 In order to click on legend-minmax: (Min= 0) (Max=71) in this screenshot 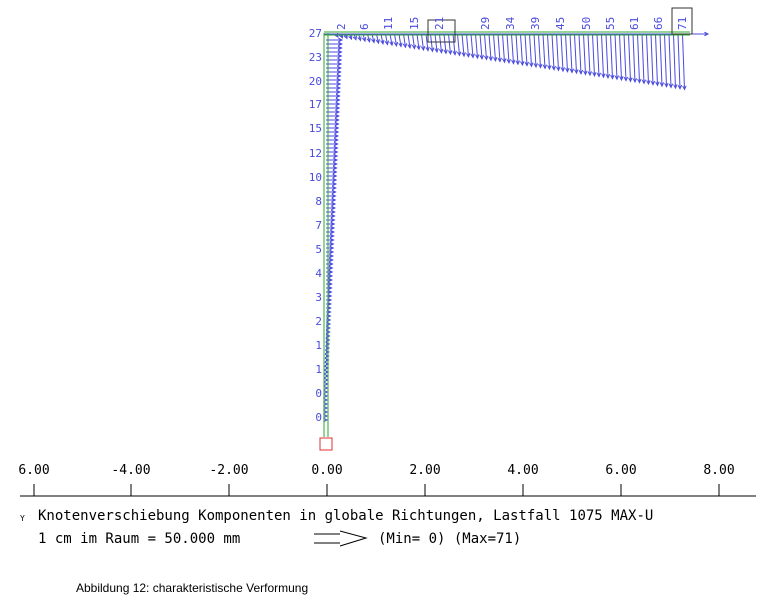, I will do `click(449, 539)`.